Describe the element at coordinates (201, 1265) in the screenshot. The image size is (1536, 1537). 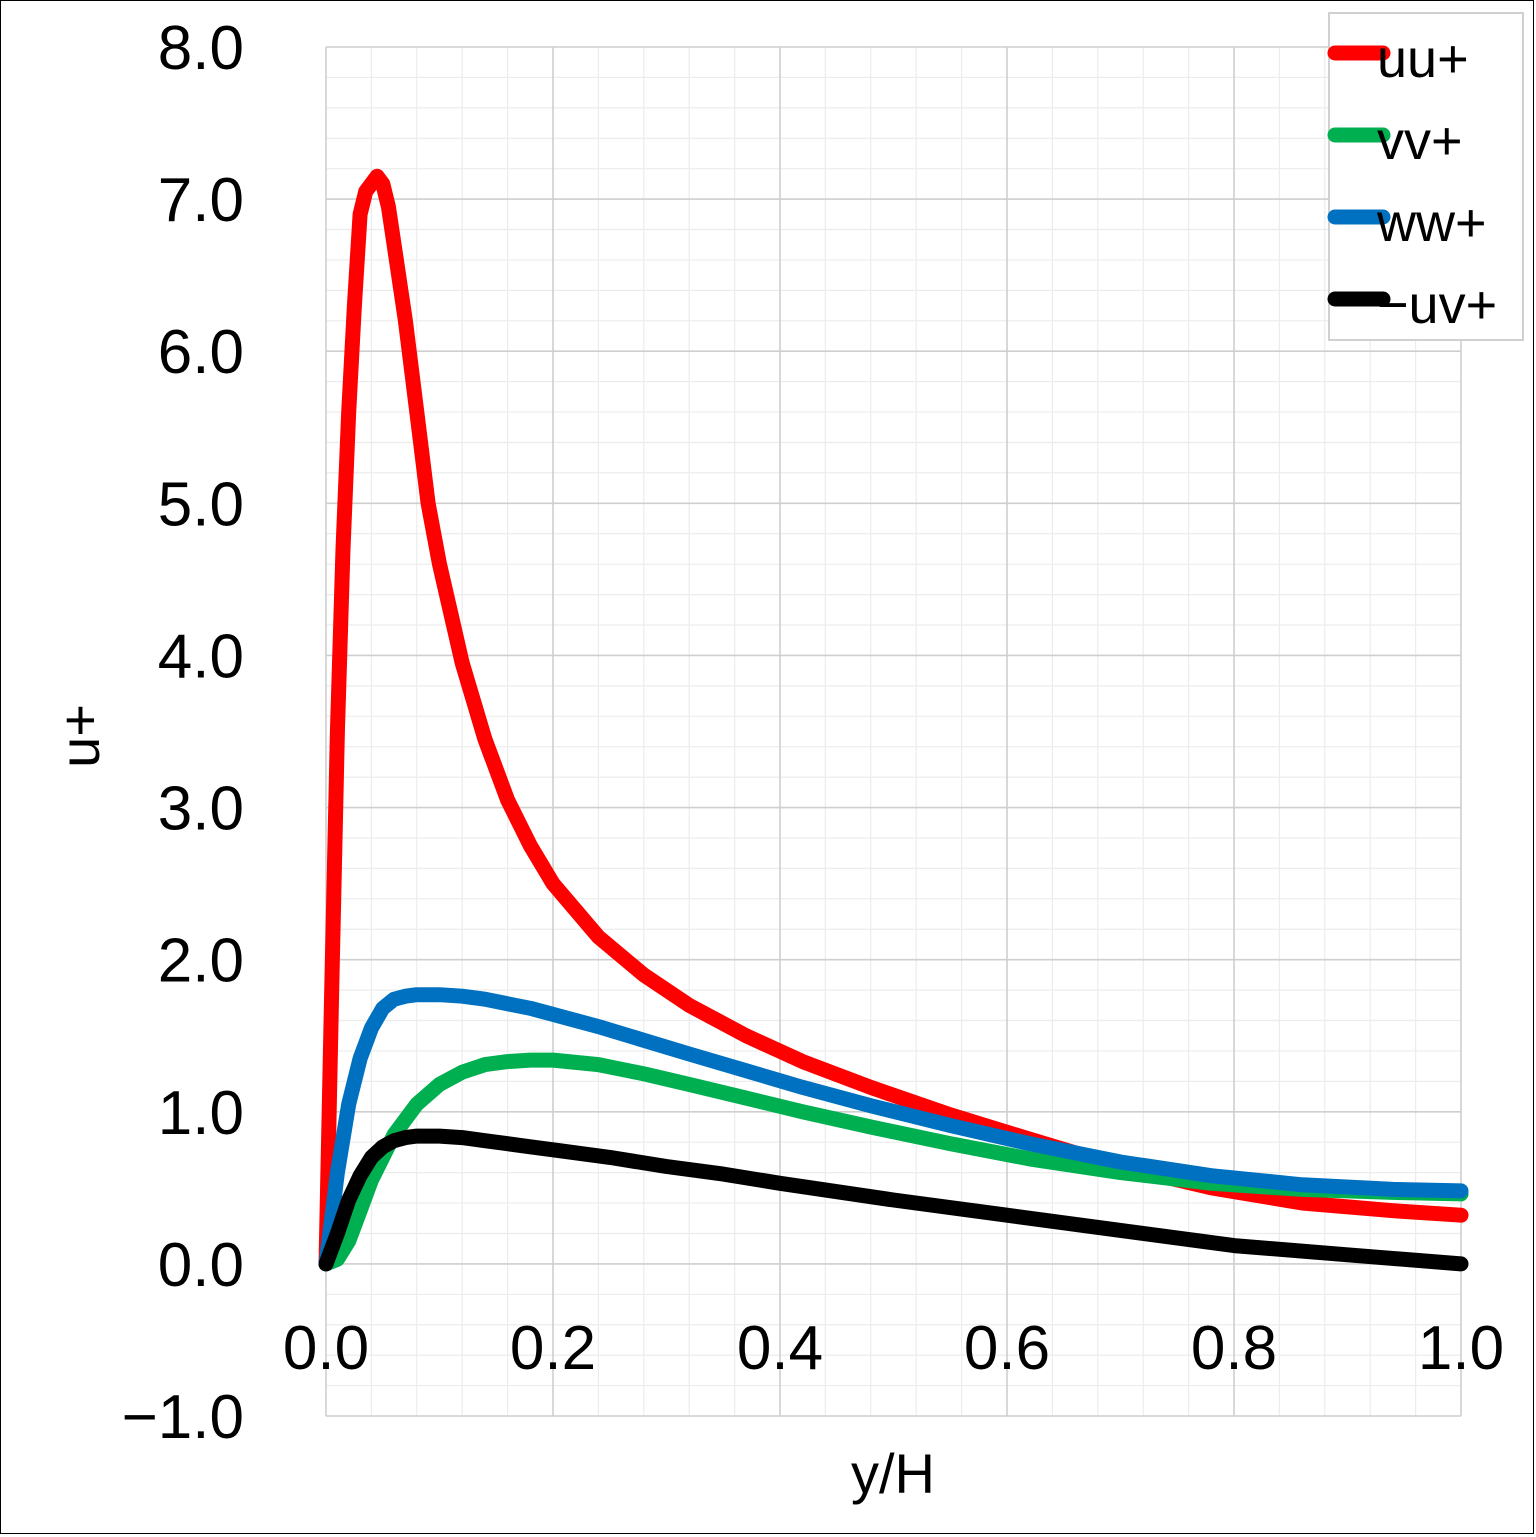
I see `y-tick-label: 0.0` at that location.